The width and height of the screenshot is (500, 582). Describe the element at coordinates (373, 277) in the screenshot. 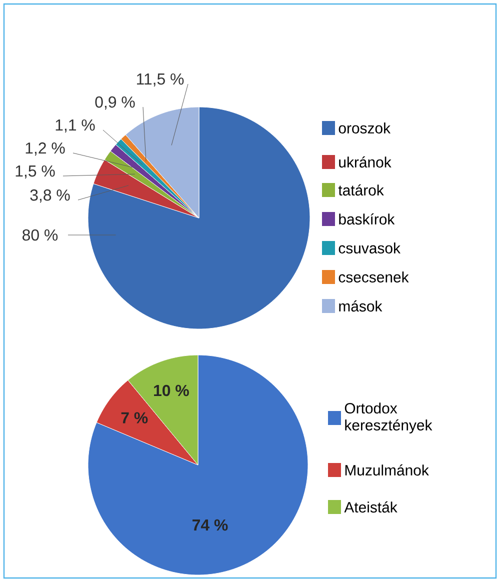

I see `legend-label: csecsenek` at that location.